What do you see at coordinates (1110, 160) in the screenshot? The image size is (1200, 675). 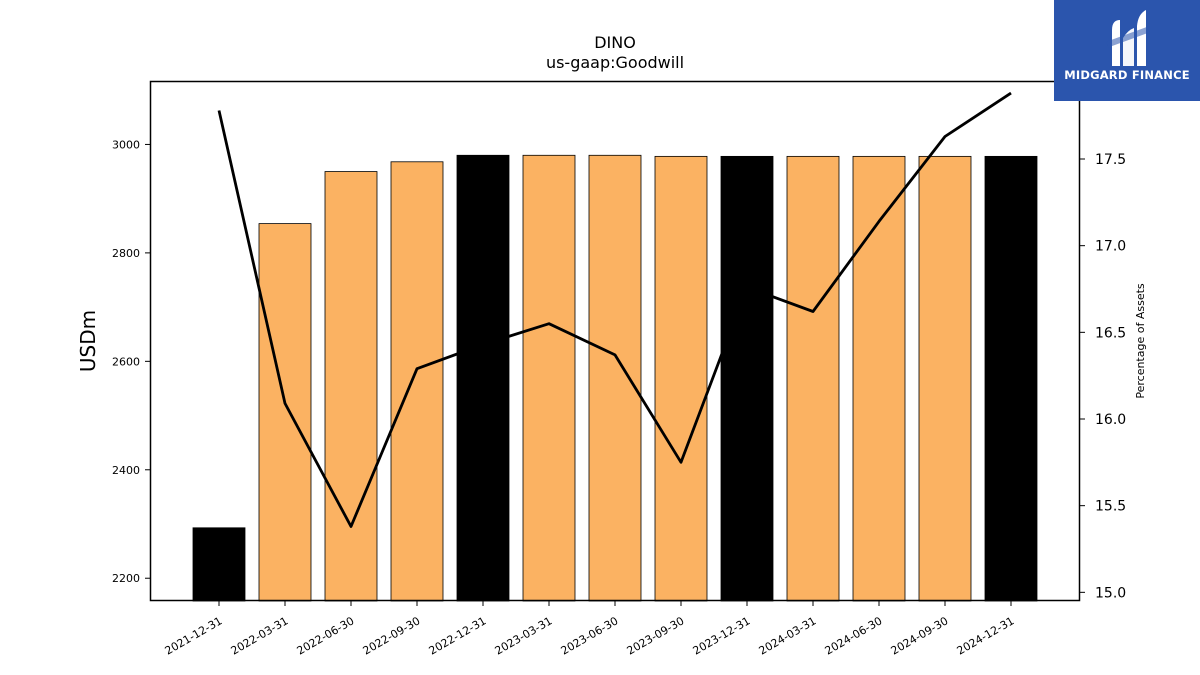 I see `y2-tick-label: 17.5` at bounding box center [1110, 160].